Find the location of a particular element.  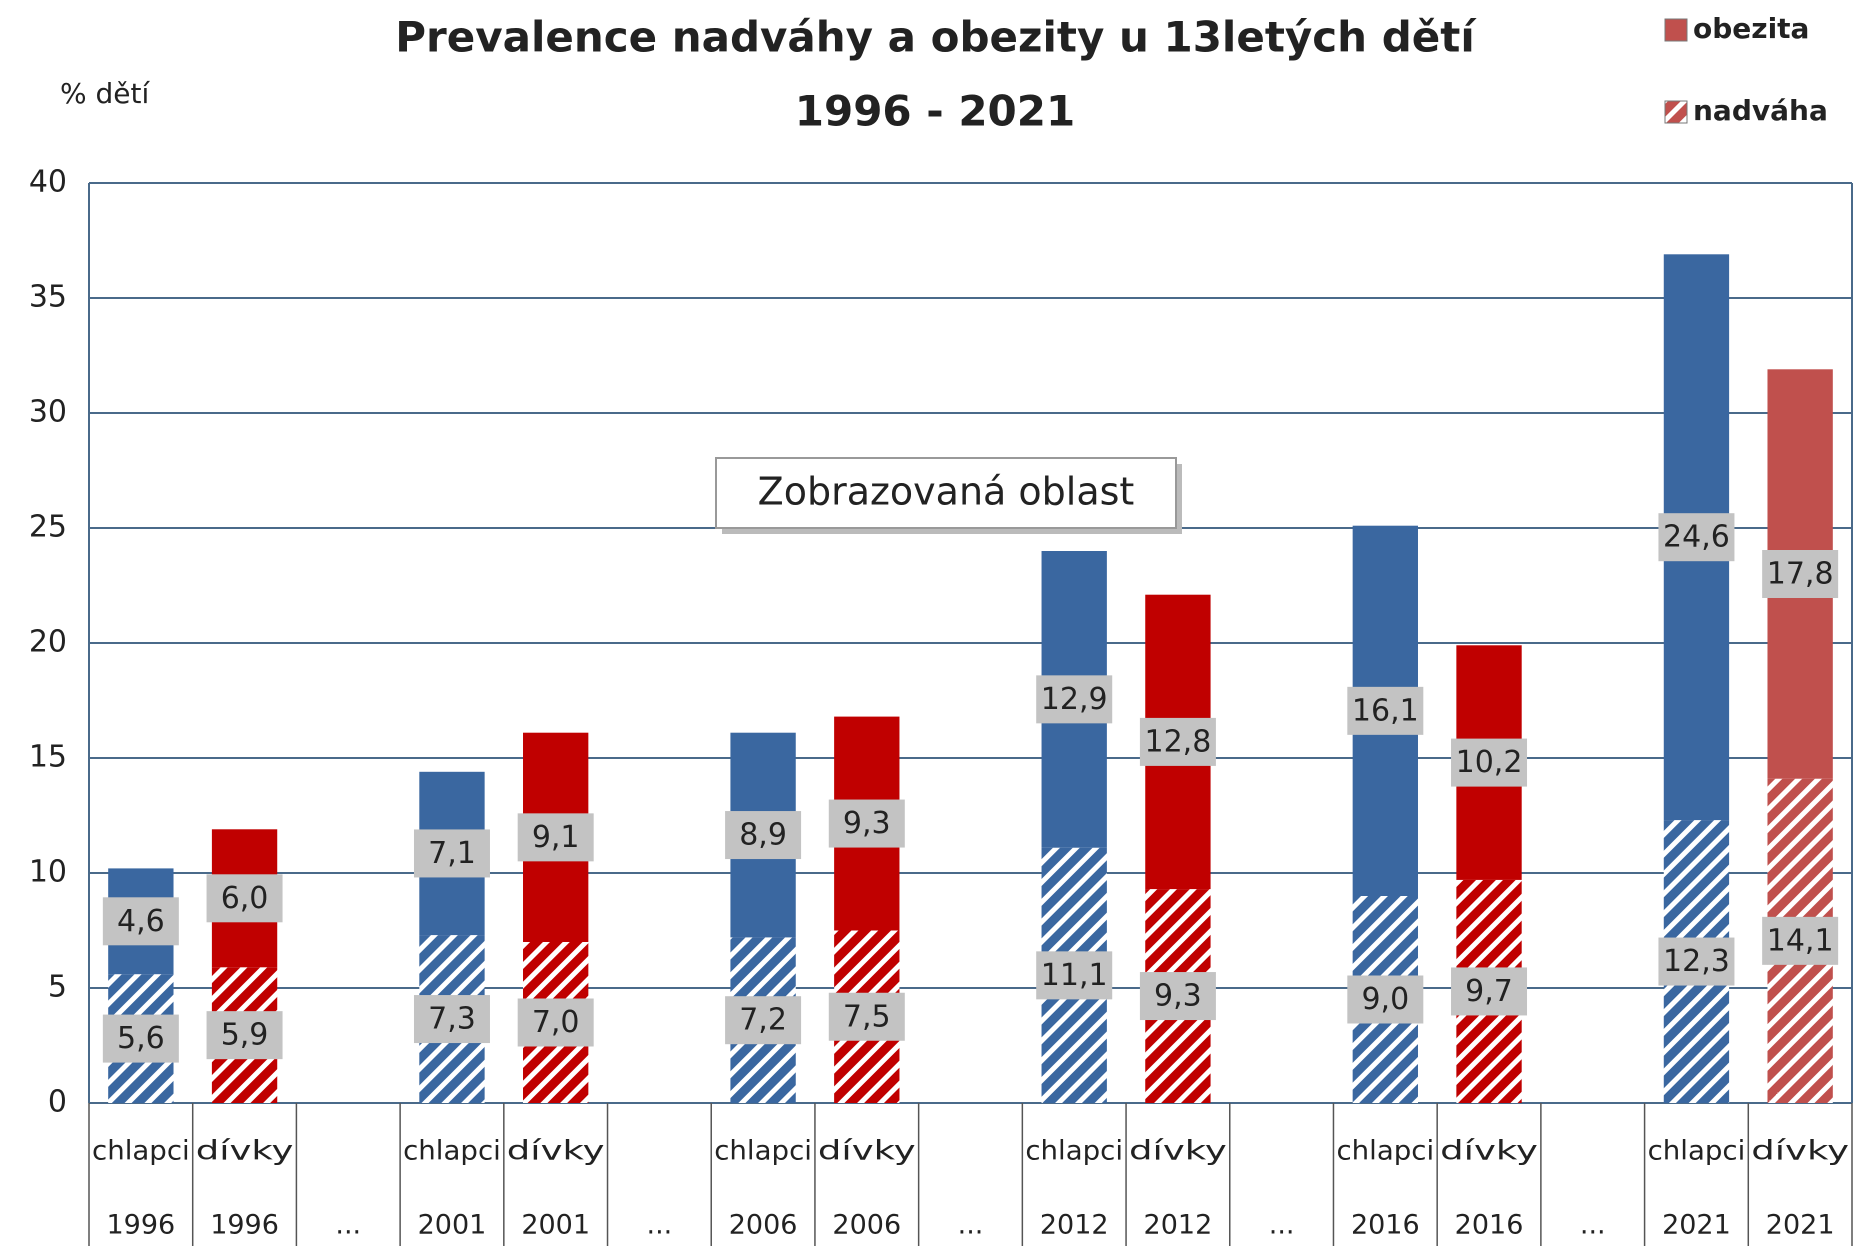

y-axis-label: % dětí is located at coordinates (105, 93).